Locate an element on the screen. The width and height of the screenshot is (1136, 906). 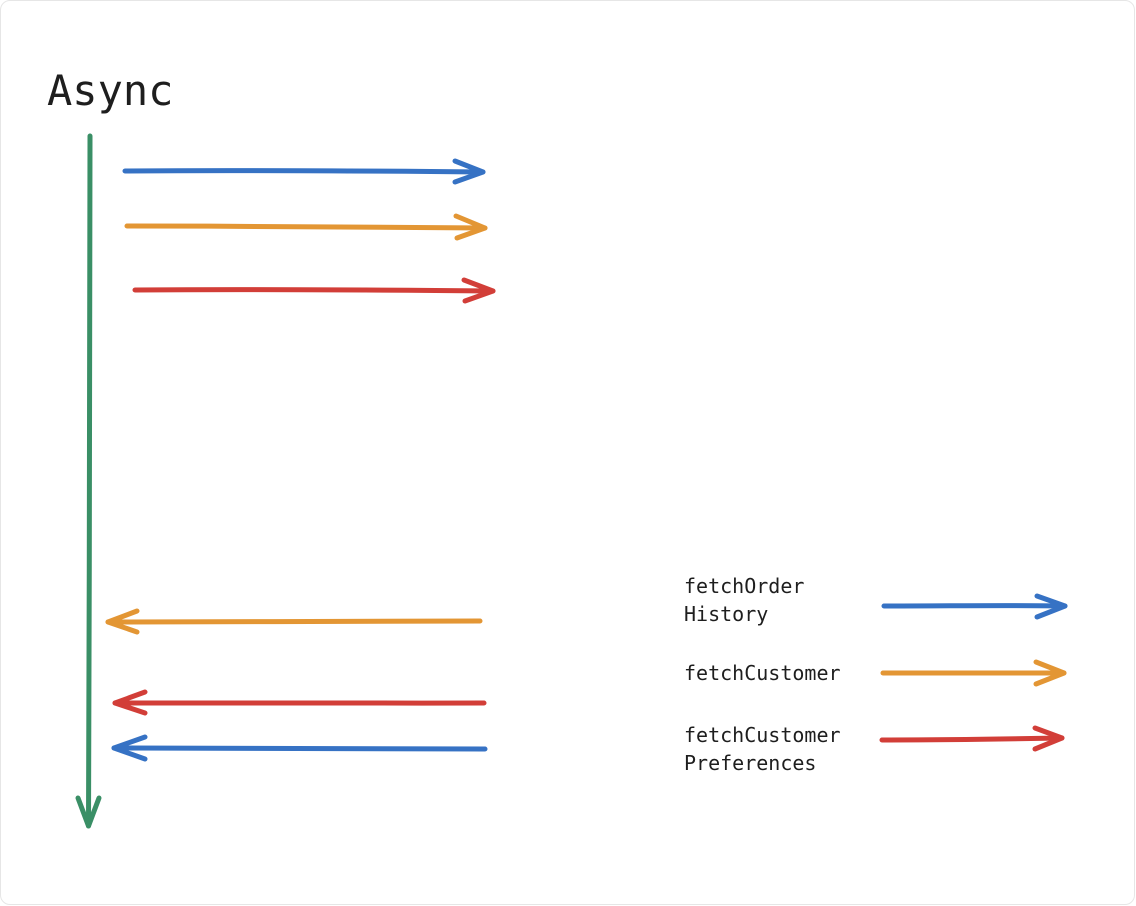
legend-label-fetch-customer: fetchCustomer is located at coordinates (762, 673).